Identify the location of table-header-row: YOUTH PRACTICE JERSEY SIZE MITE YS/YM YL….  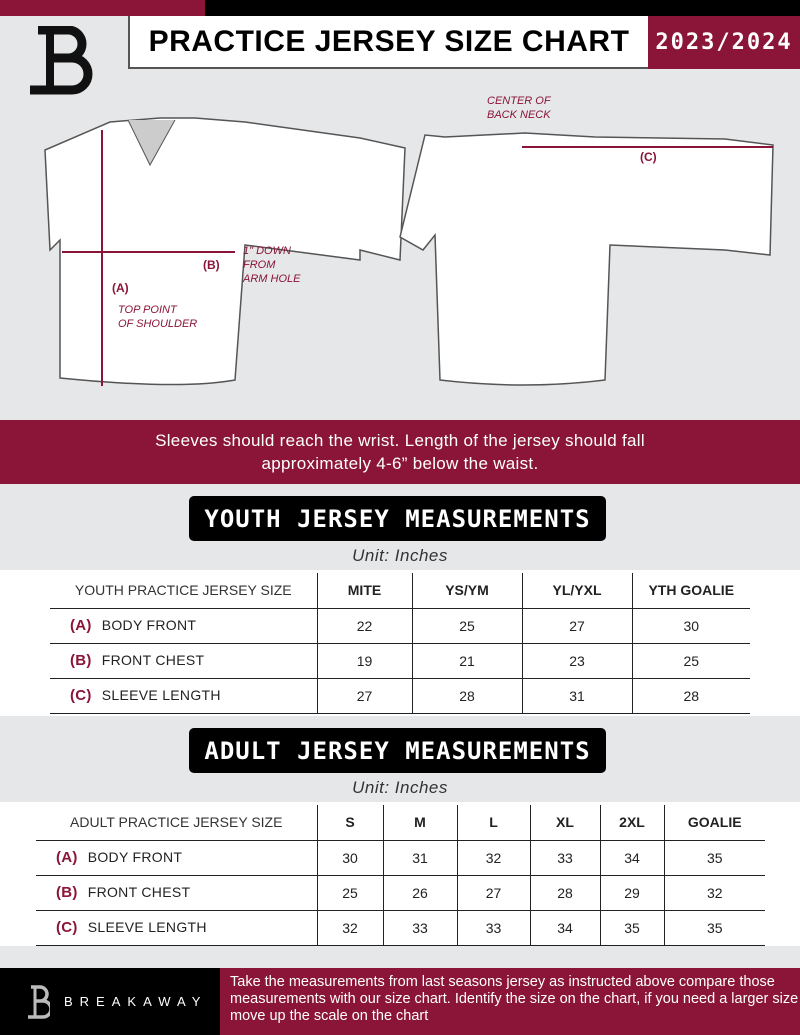
(400, 591).